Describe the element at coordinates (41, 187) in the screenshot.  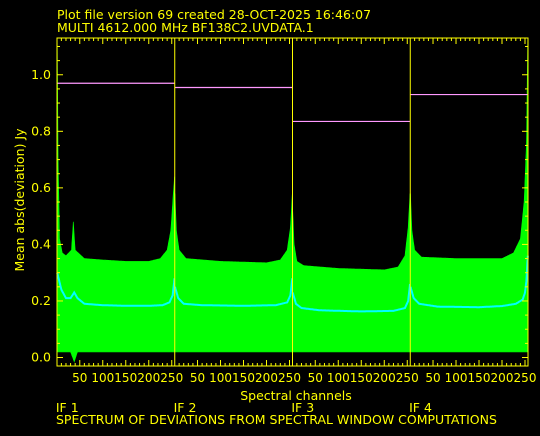
I see `y-tick-label-3: 0.6` at that location.